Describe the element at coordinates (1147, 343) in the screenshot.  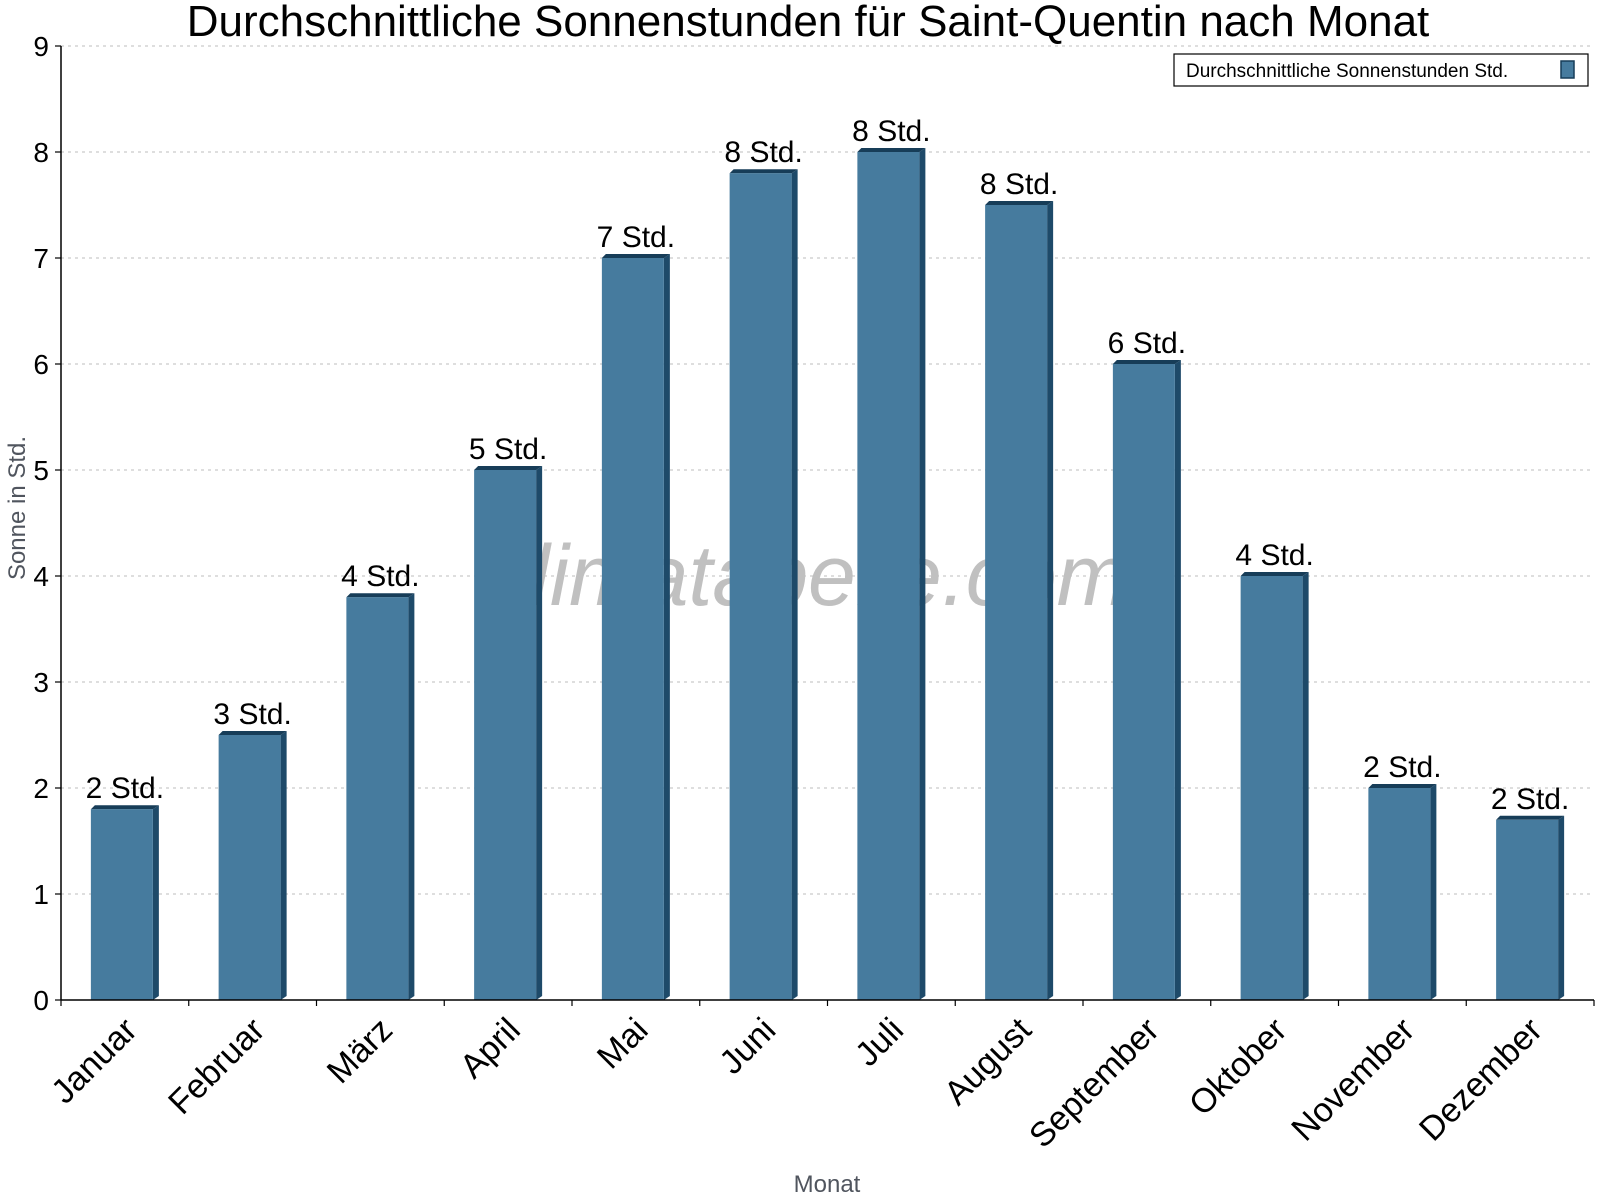
I see `bar-value-label: 6 Std.` at that location.